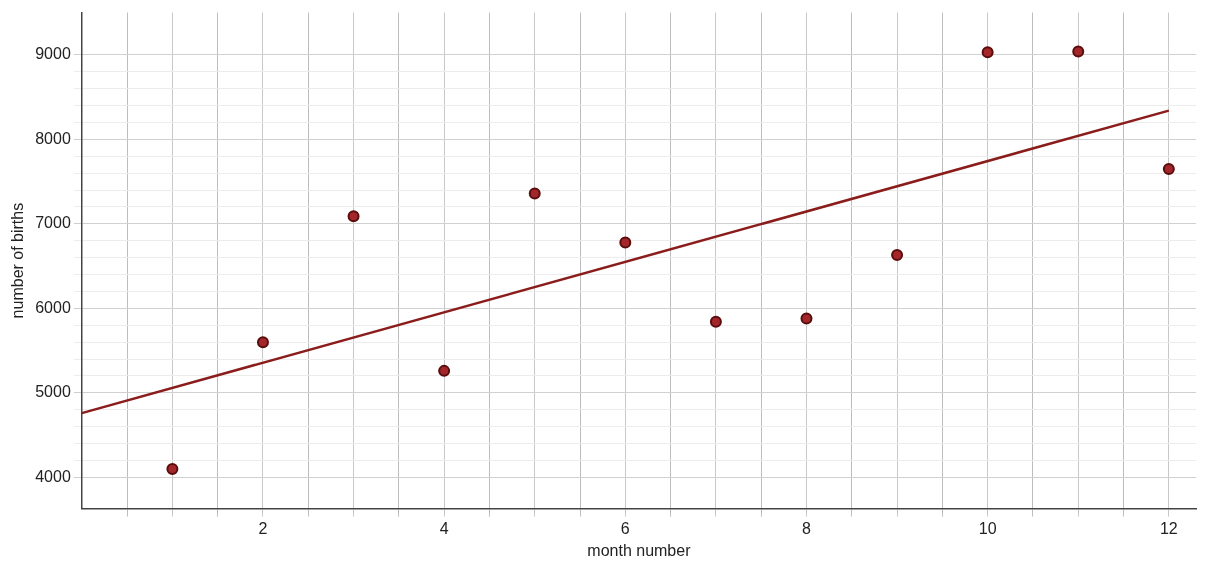 The height and width of the screenshot is (566, 1226). What do you see at coordinates (807, 528) in the screenshot?
I see `x-tick-label: 8` at bounding box center [807, 528].